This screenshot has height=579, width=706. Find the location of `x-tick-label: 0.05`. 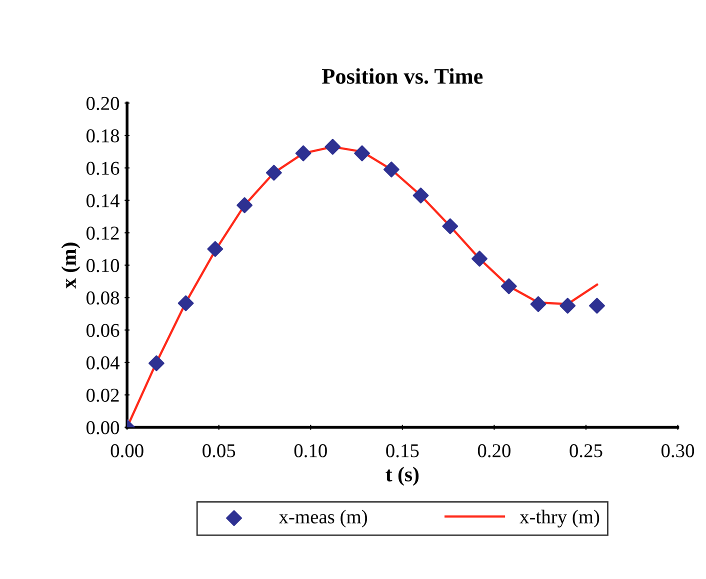

x-tick-label: 0.05 is located at coordinates (219, 451).